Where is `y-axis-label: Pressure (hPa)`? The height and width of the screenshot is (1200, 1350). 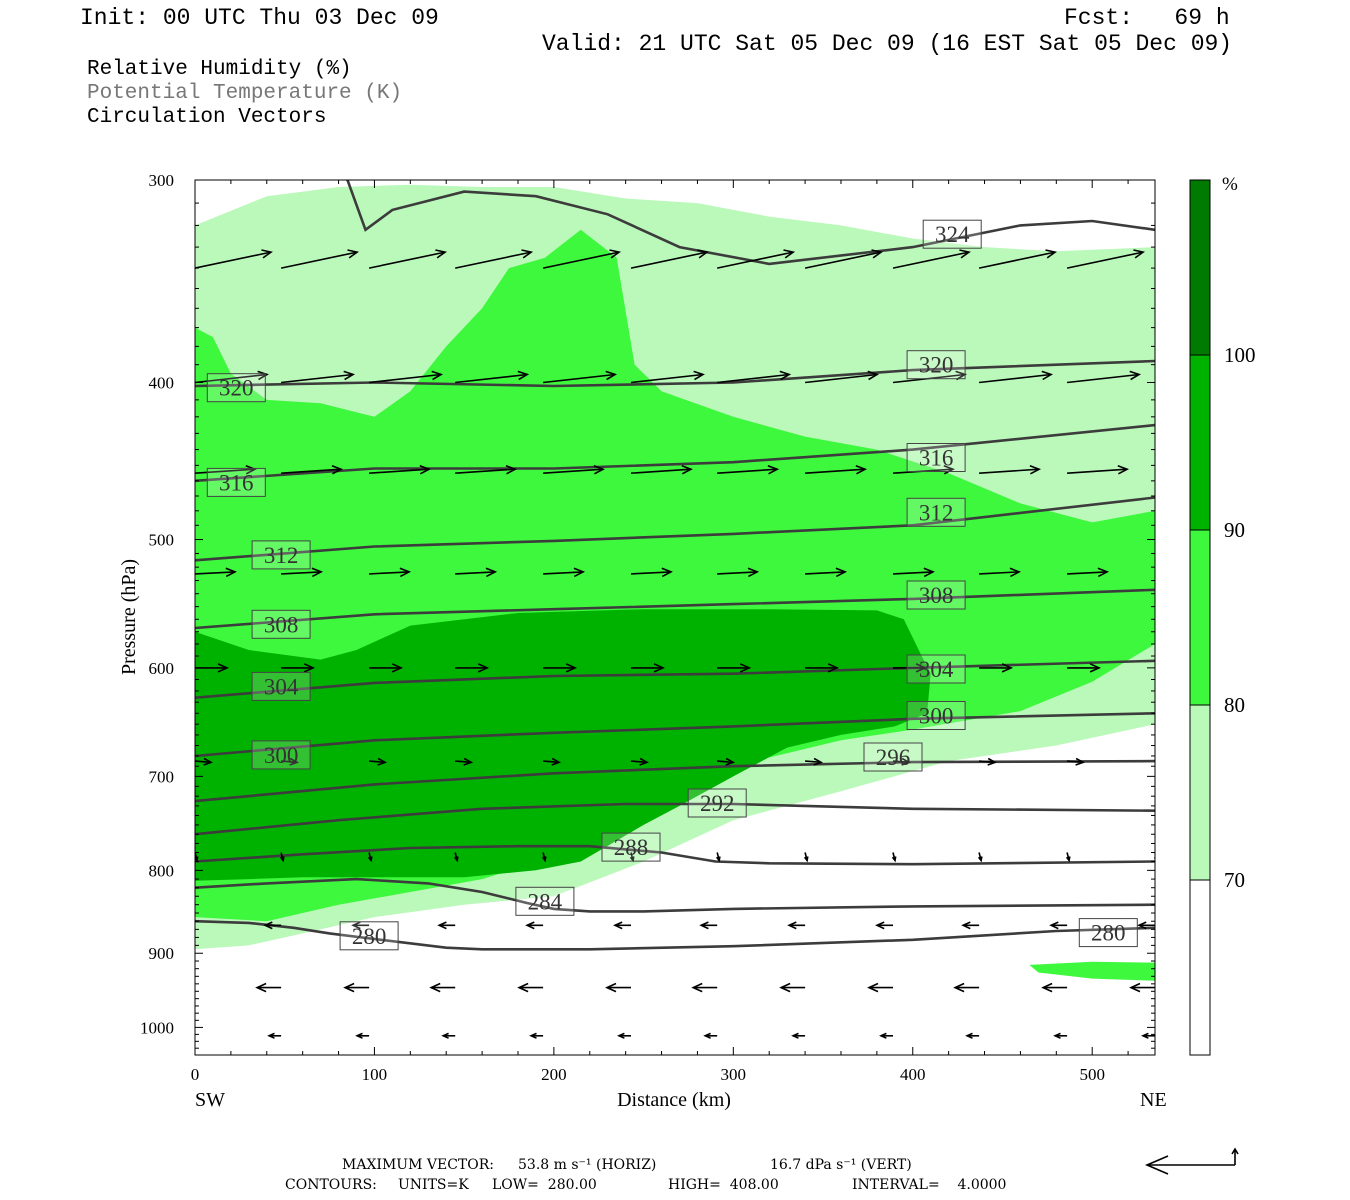
y-axis-label: Pressure (hPa) is located at coordinates (129, 617).